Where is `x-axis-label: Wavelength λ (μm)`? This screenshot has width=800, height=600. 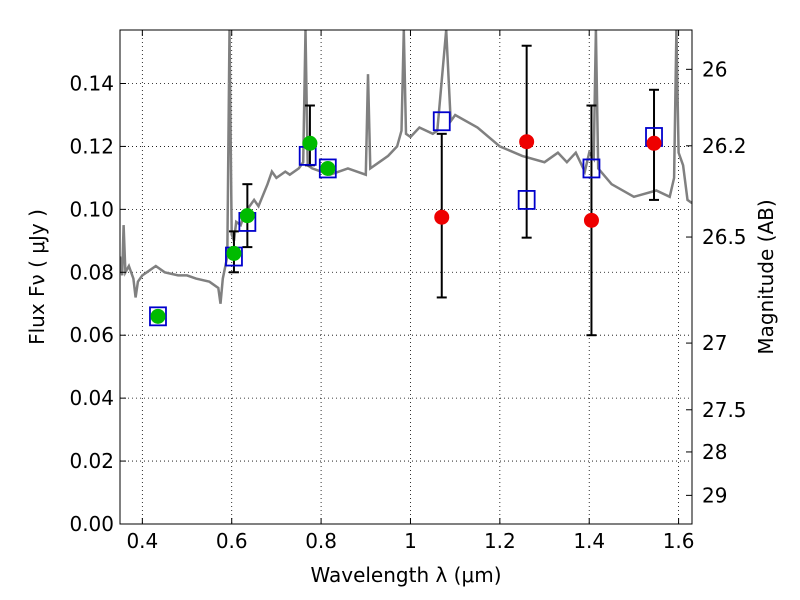 x-axis-label: Wavelength λ (μm) is located at coordinates (405, 575).